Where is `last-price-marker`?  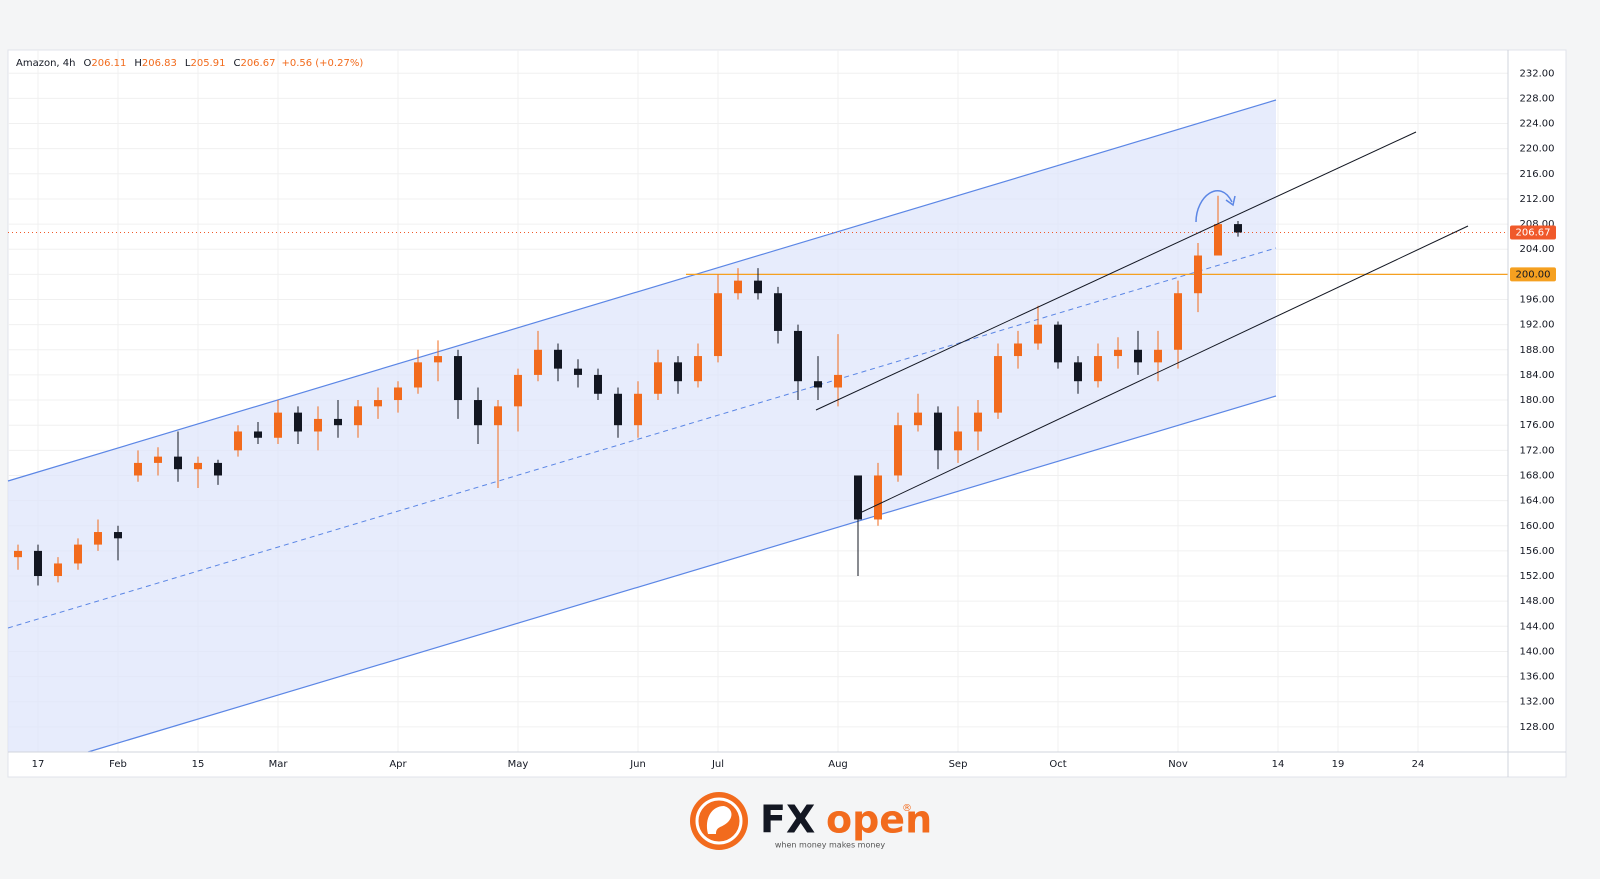
last-price-marker is located at coordinates (1533, 232).